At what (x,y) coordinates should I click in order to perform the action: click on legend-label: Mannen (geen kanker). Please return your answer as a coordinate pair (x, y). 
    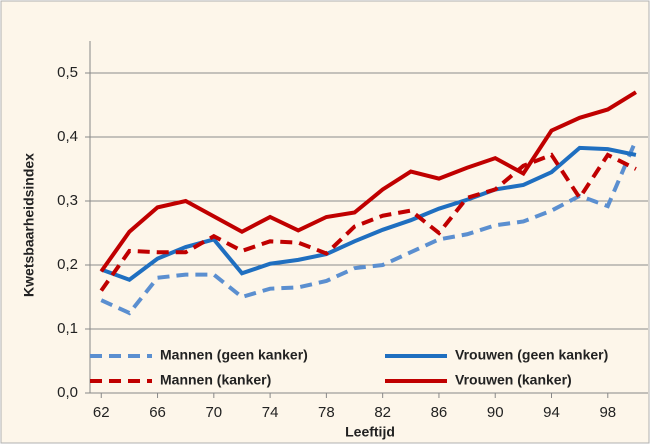
    Looking at the image, I should click on (234, 355).